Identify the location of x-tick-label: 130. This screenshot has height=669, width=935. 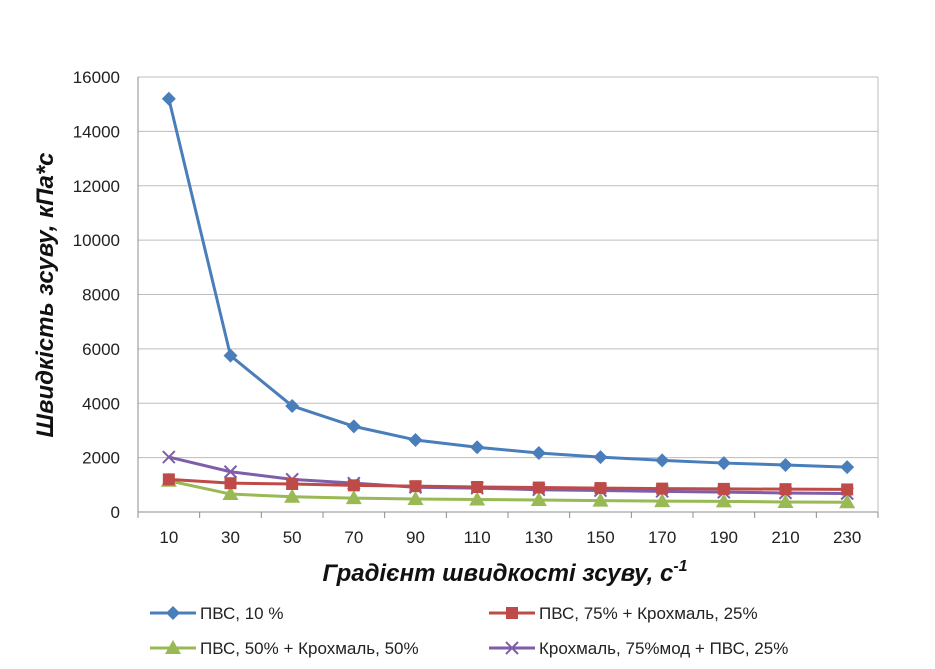
(539, 537).